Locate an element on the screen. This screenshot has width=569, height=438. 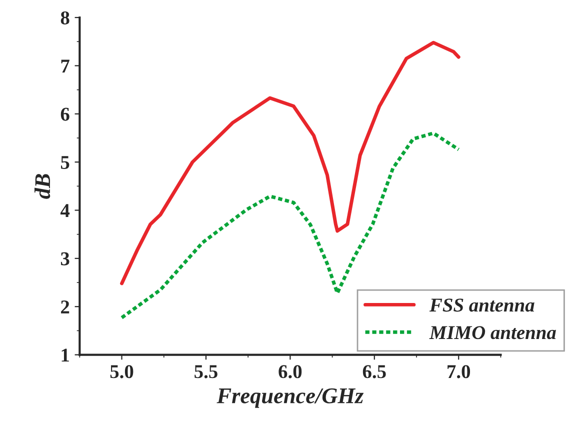
x-tick-label: 5.0 is located at coordinates (122, 371).